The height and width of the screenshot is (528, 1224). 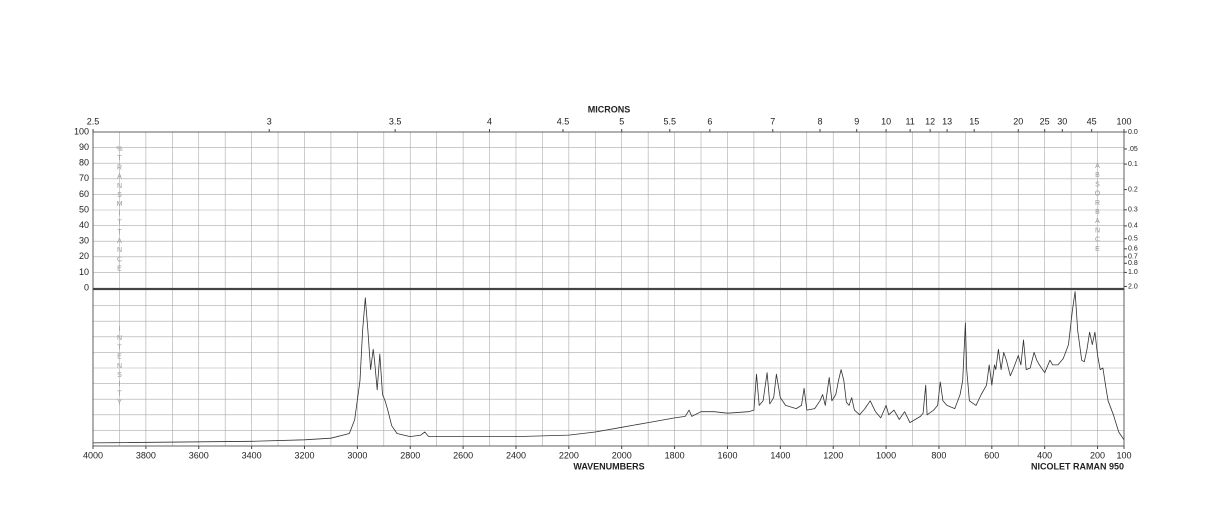 What do you see at coordinates (84, 209) in the screenshot?
I see `y-tick-label: 50` at bounding box center [84, 209].